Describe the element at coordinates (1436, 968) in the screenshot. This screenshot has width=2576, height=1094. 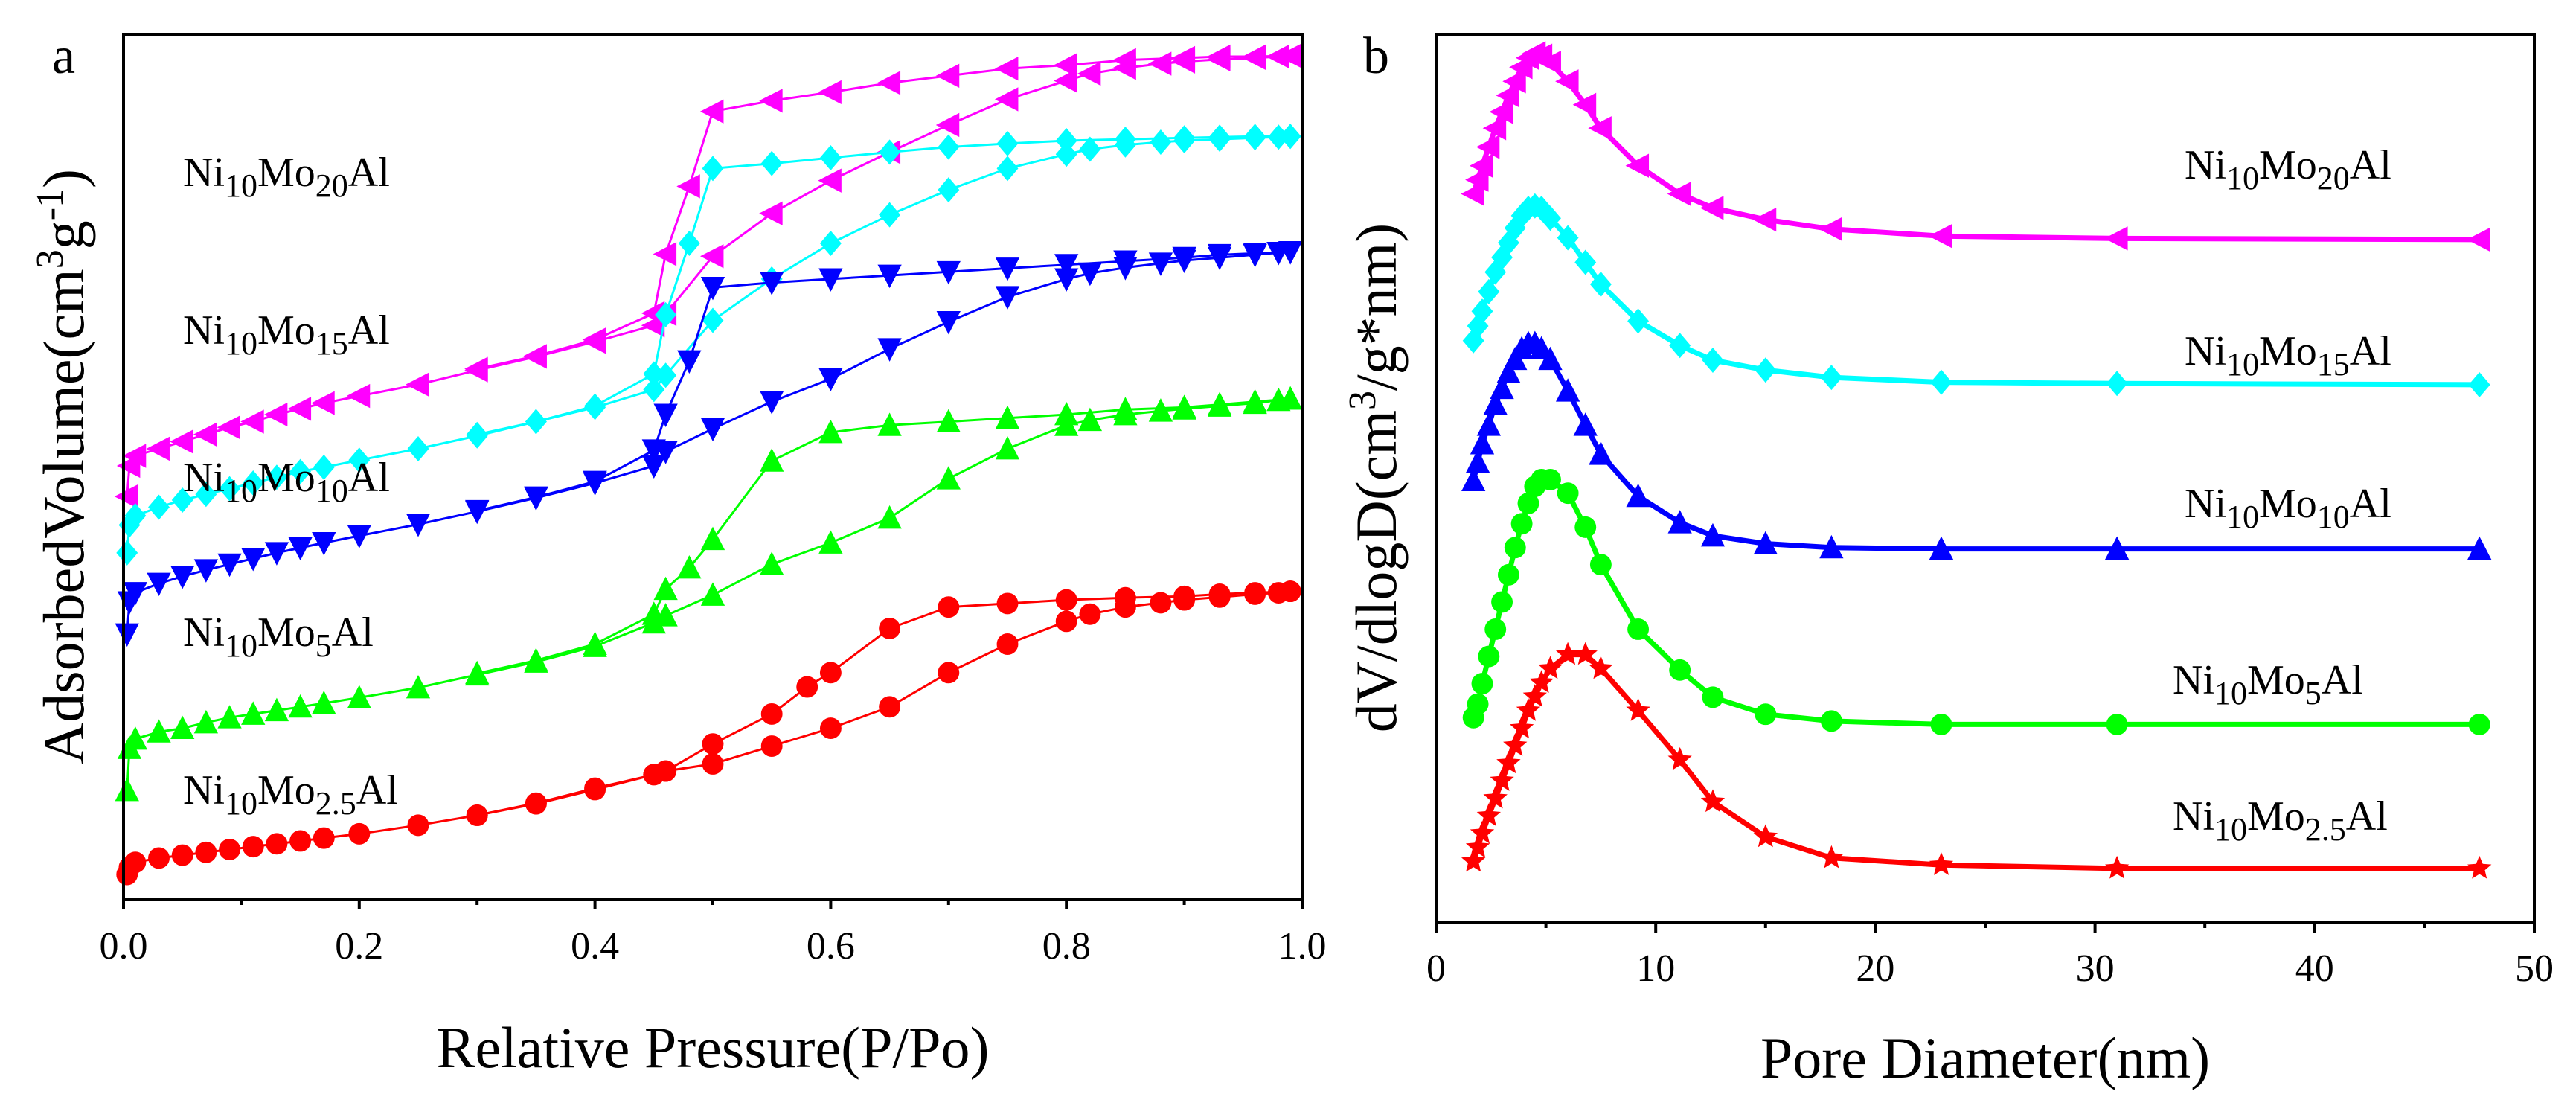
I see `x-tick-label: 0` at that location.